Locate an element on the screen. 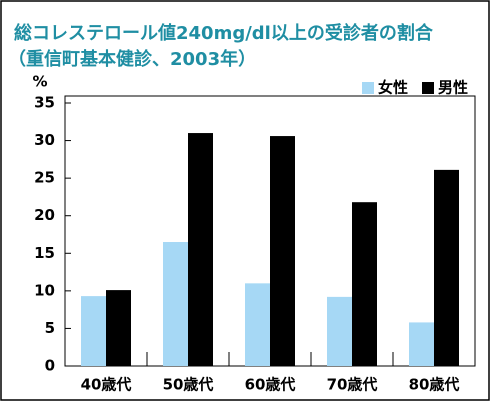 The height and width of the screenshot is (405, 490). x-tick-label: 50歳代 is located at coordinates (188, 385).